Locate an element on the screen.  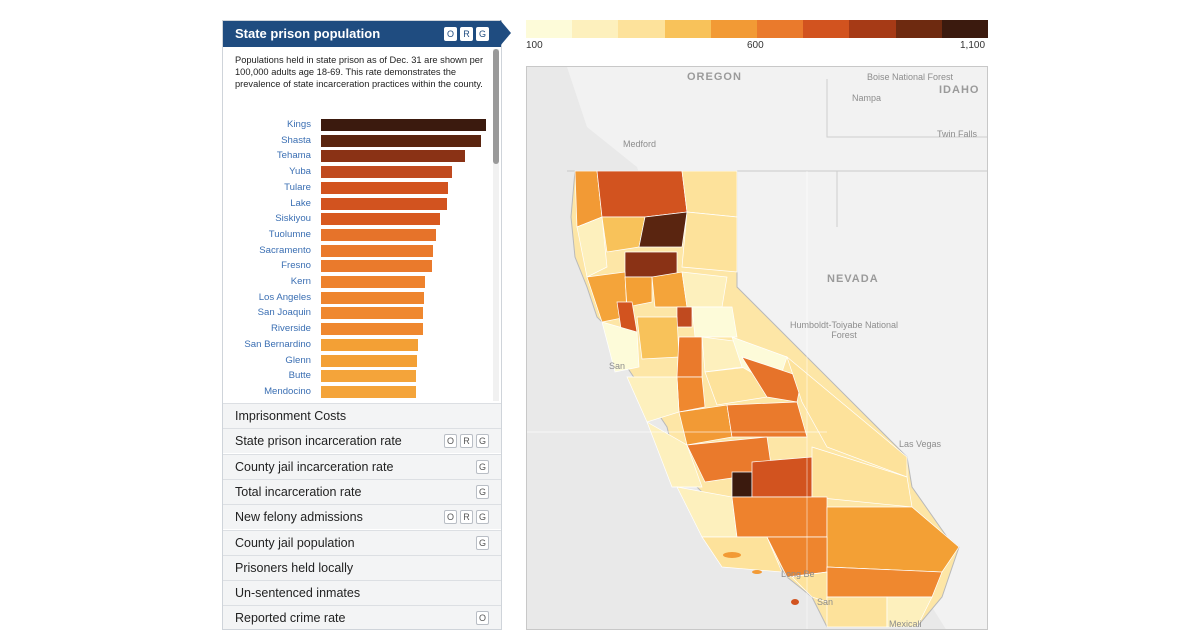
county-san-joaquin is located at coordinates (691, 394).